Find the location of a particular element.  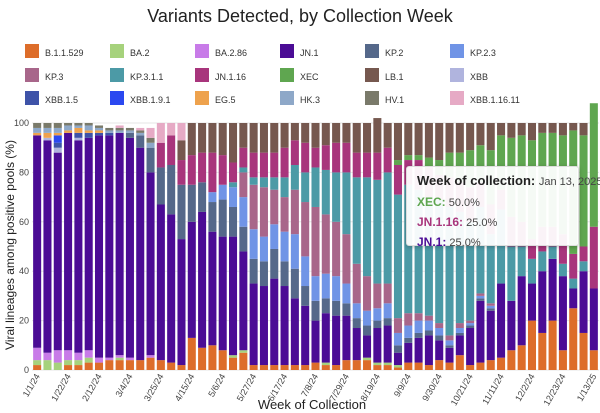

legend-item: BA.2 is located at coordinates (130, 51).